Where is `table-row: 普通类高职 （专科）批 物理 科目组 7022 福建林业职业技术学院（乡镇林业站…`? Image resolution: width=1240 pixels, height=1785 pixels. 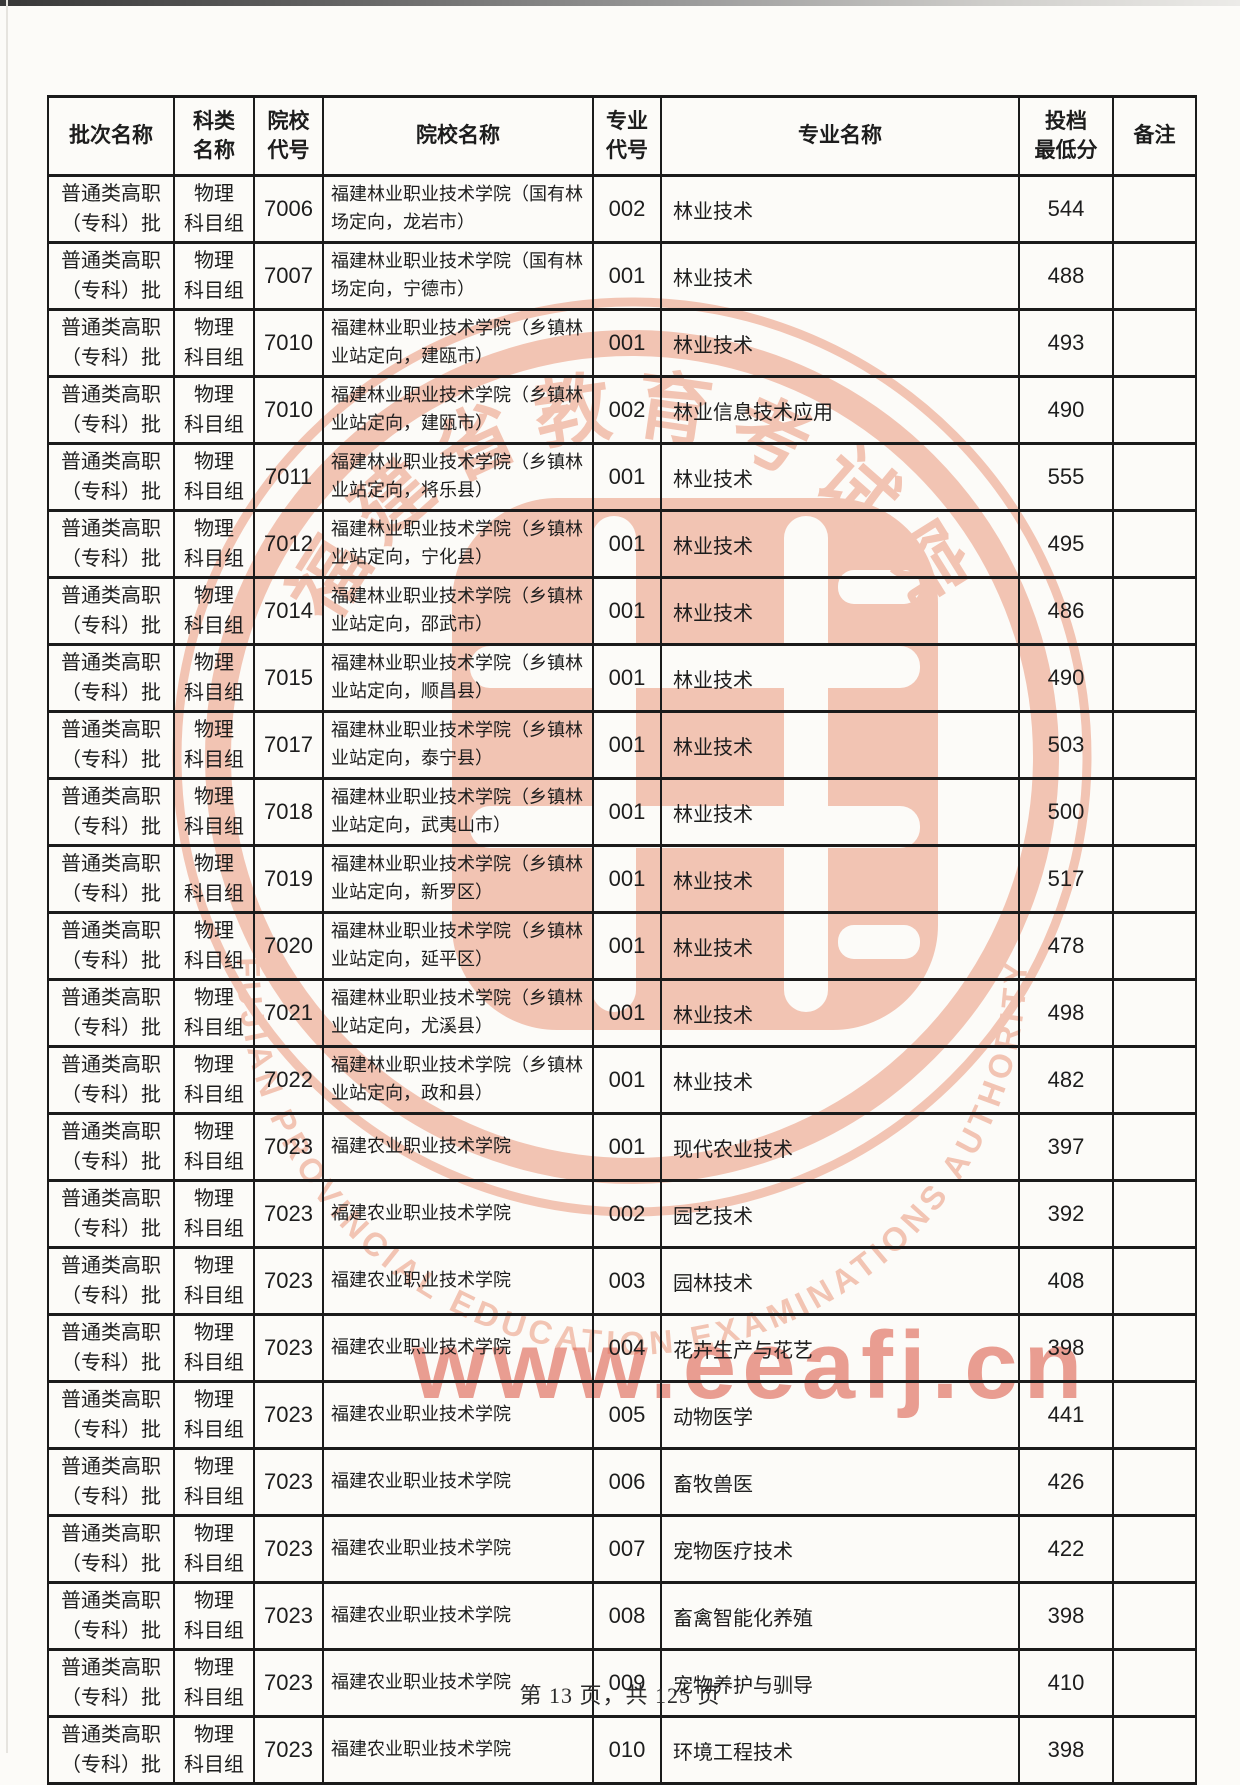 table-row: 普通类高职 （专科）批 物理 科目组 7022 福建林业职业技术学院（乡镇林业站… is located at coordinates (622, 1080).